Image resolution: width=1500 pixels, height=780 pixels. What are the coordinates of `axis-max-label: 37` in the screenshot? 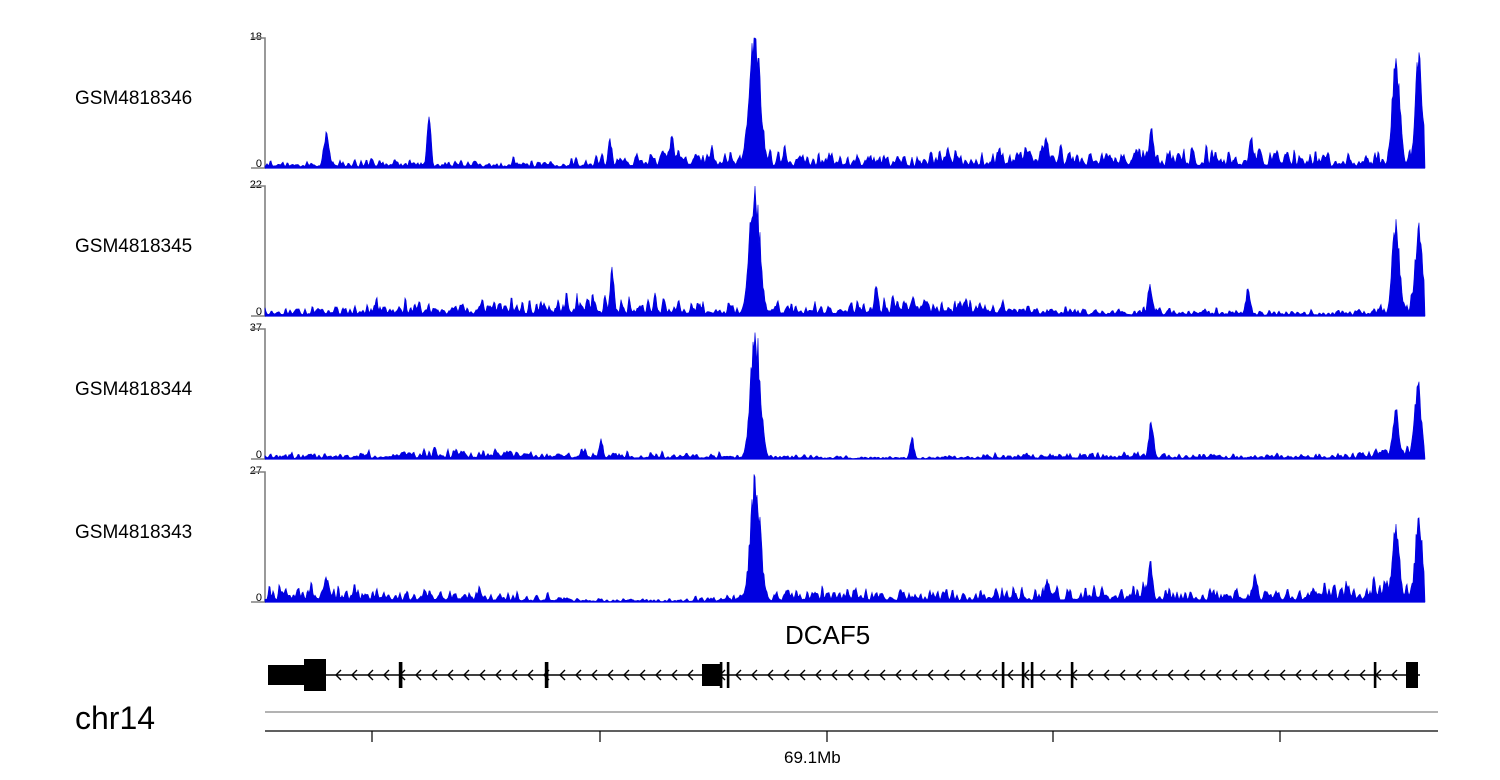 It's located at (255, 328).